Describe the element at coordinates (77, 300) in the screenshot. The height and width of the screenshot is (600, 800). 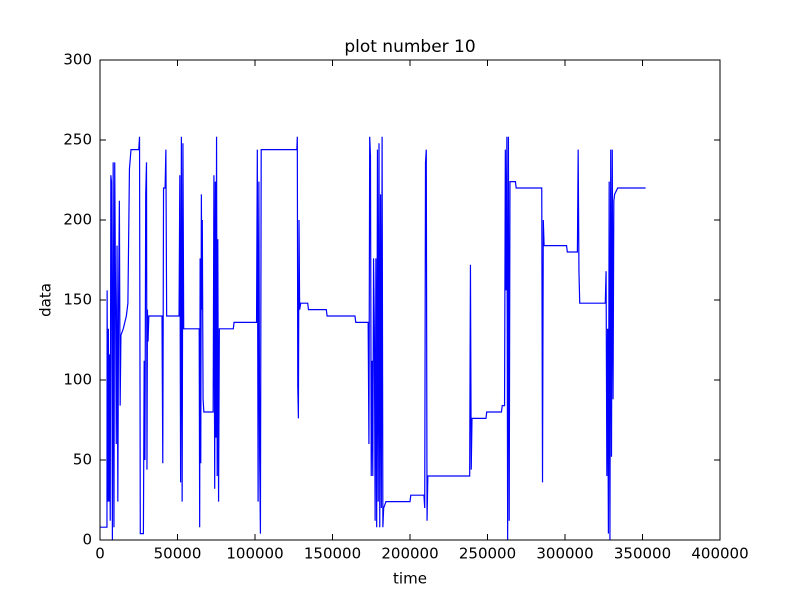
I see `y-tick-label: 150` at that location.